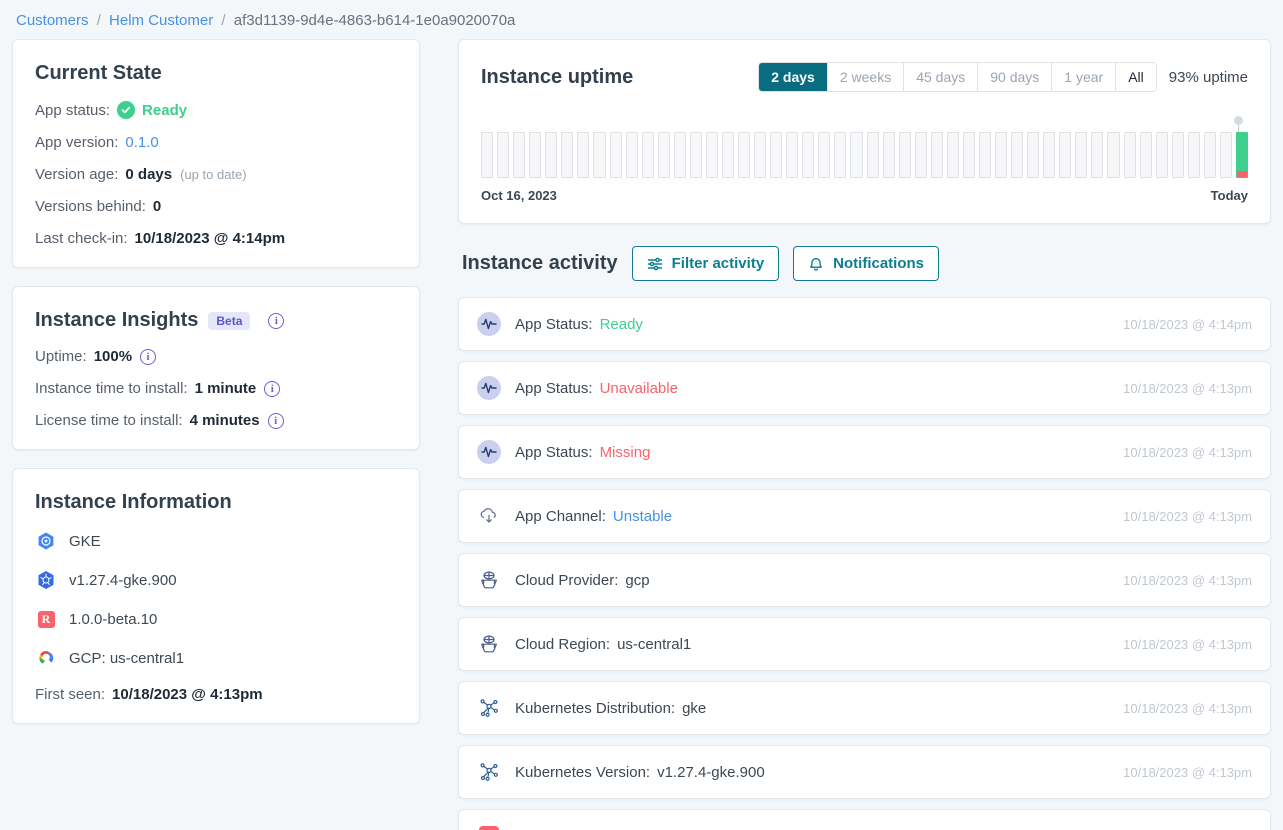 Image resolution: width=1283 pixels, height=830 pixels. What do you see at coordinates (126, 110) in the screenshot?
I see `check-circle-icon` at bounding box center [126, 110].